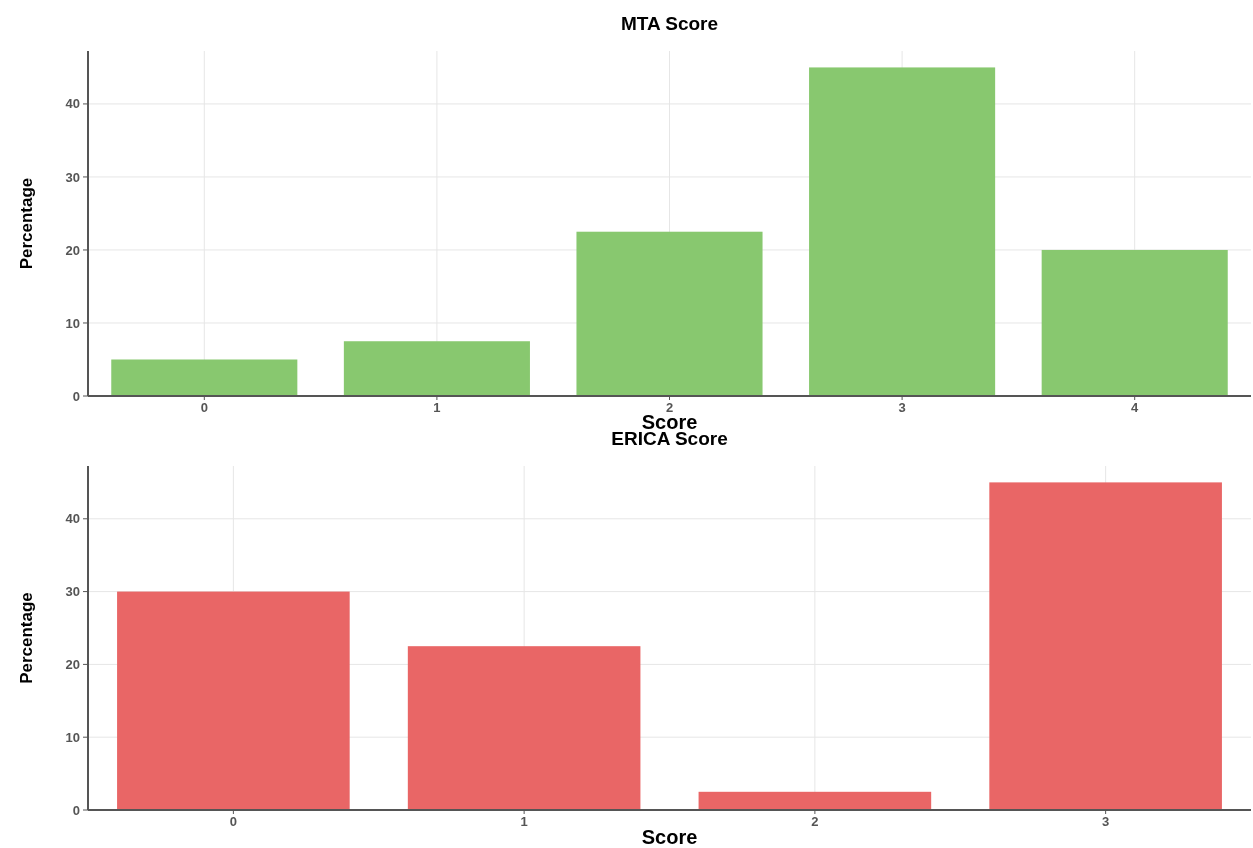 The height and width of the screenshot is (848, 1253). Describe the element at coordinates (669, 837) in the screenshot. I see `x-axis-title: Score` at that location.